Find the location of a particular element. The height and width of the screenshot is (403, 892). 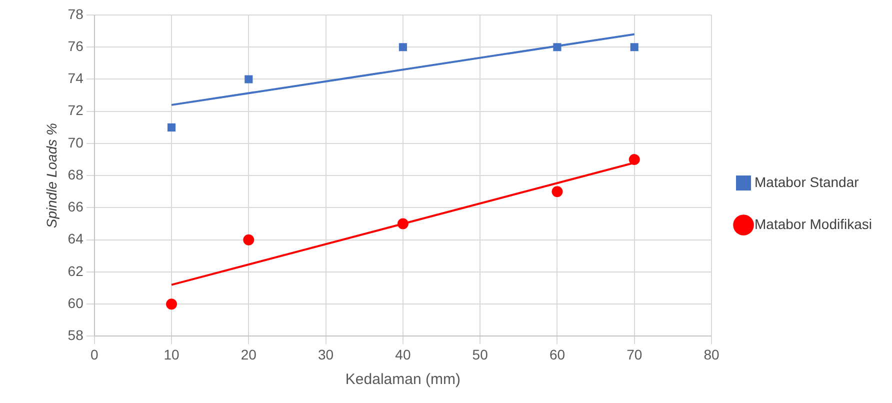

legend-label: Matabor Modifikasi is located at coordinates (813, 224).